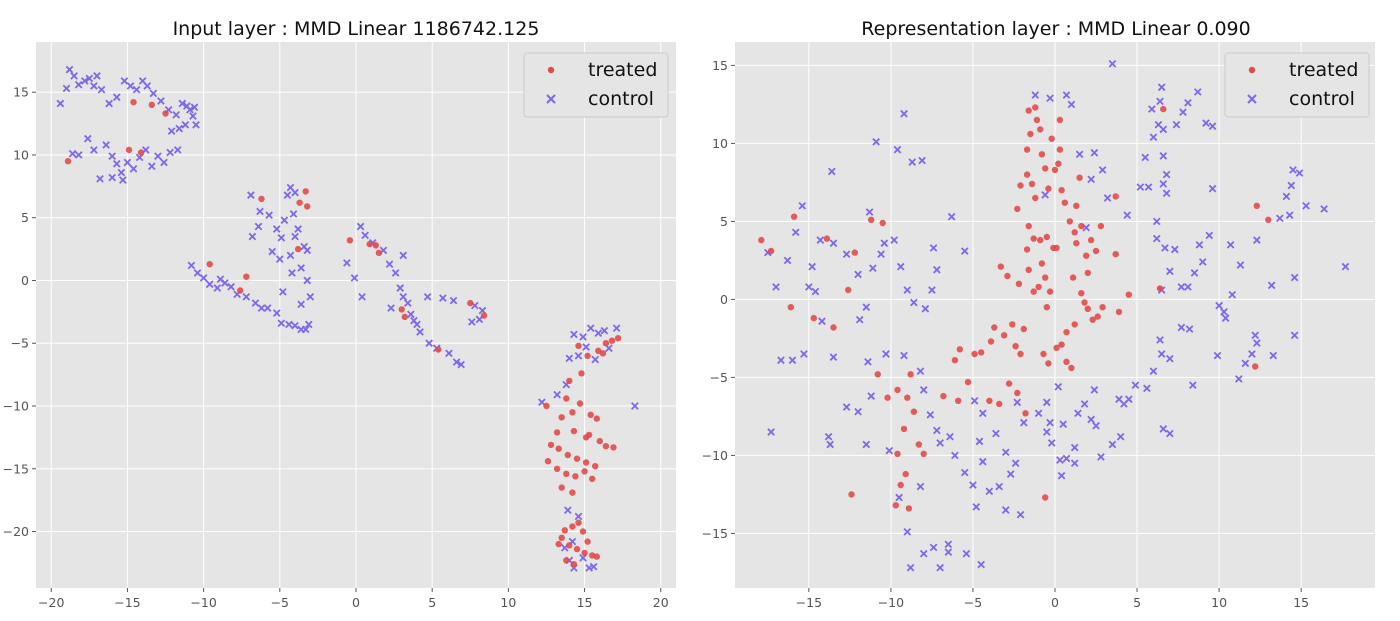 The height and width of the screenshot is (621, 1400). I want to click on legend-control-marker, so click(1252, 99).